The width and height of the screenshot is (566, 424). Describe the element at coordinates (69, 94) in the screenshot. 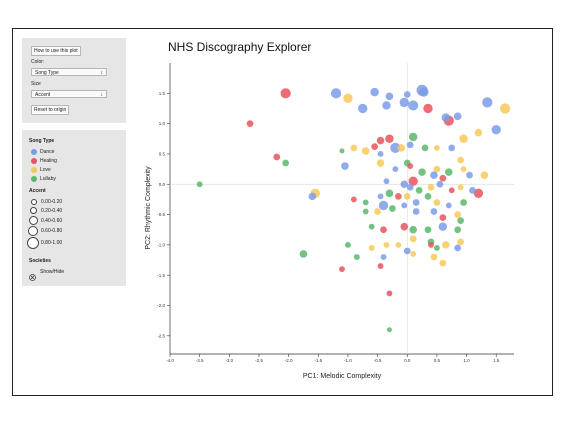

I see `size-select: Accent ↕` at that location.